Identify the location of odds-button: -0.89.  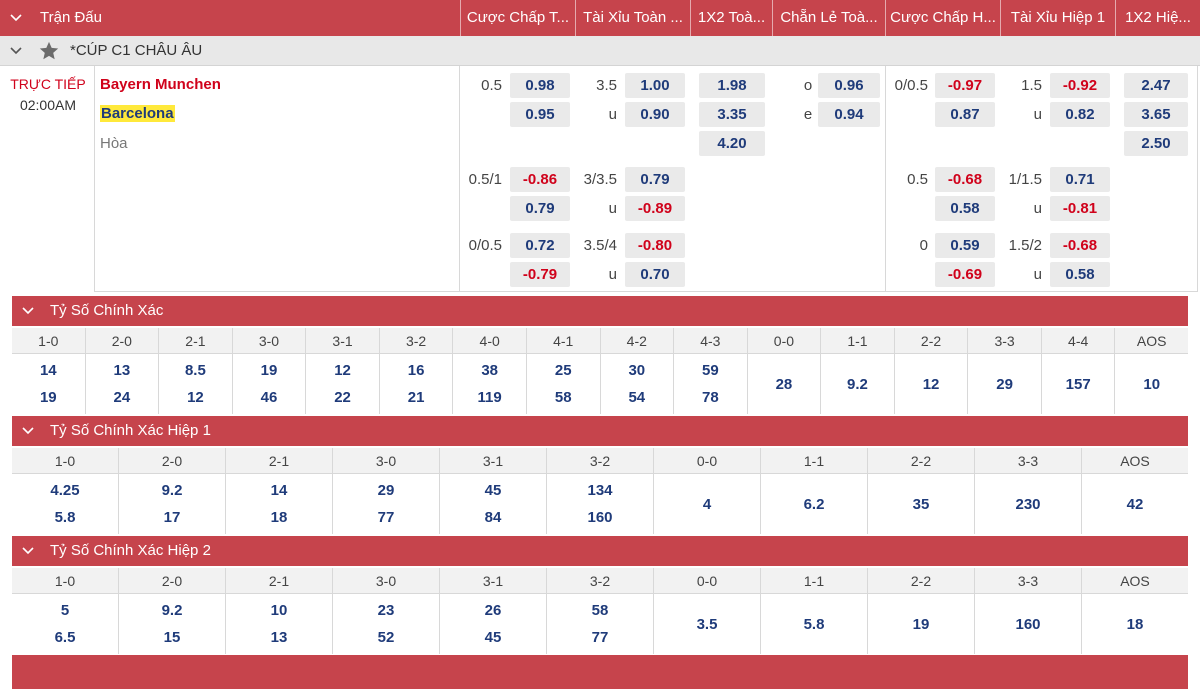
(655, 208).